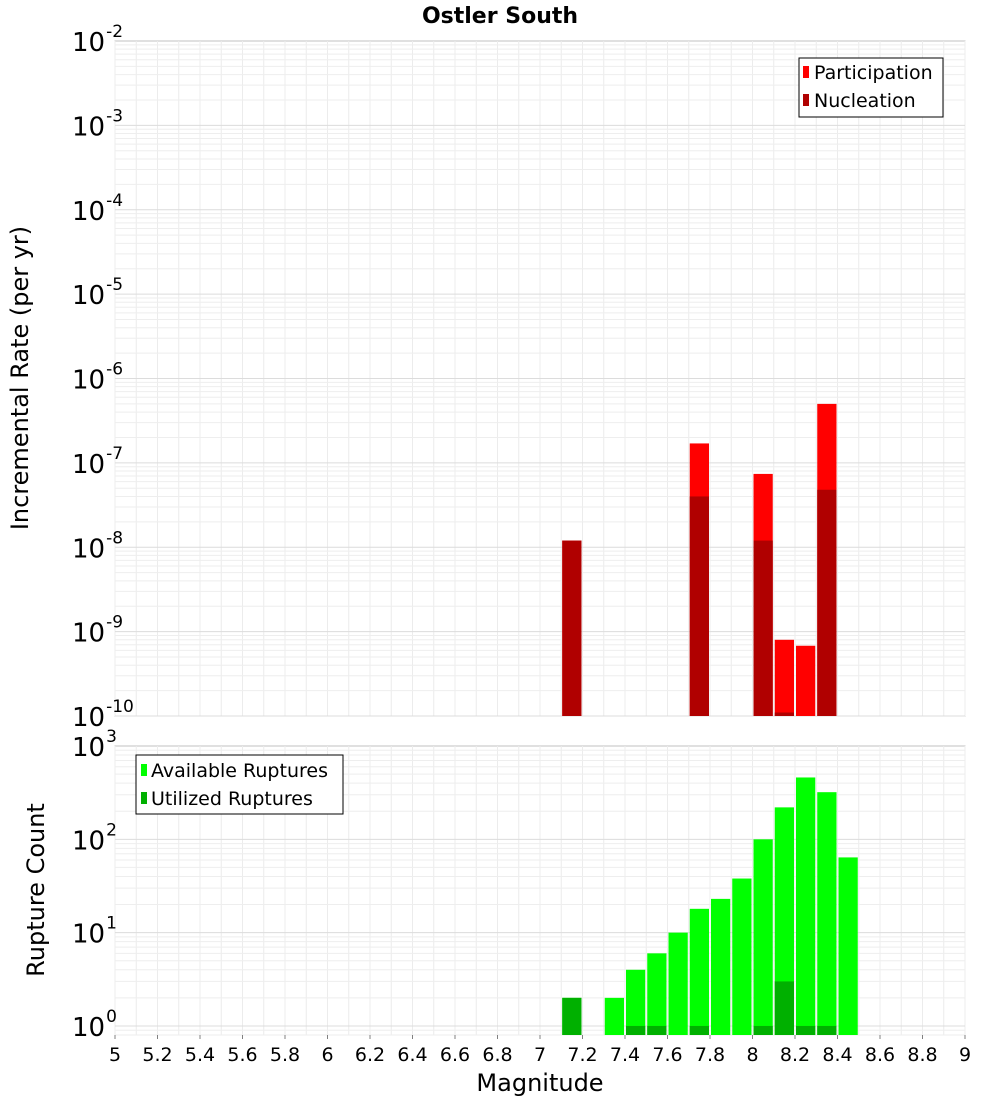  I want to click on top-legend: Participation Nucleation, so click(871, 87).